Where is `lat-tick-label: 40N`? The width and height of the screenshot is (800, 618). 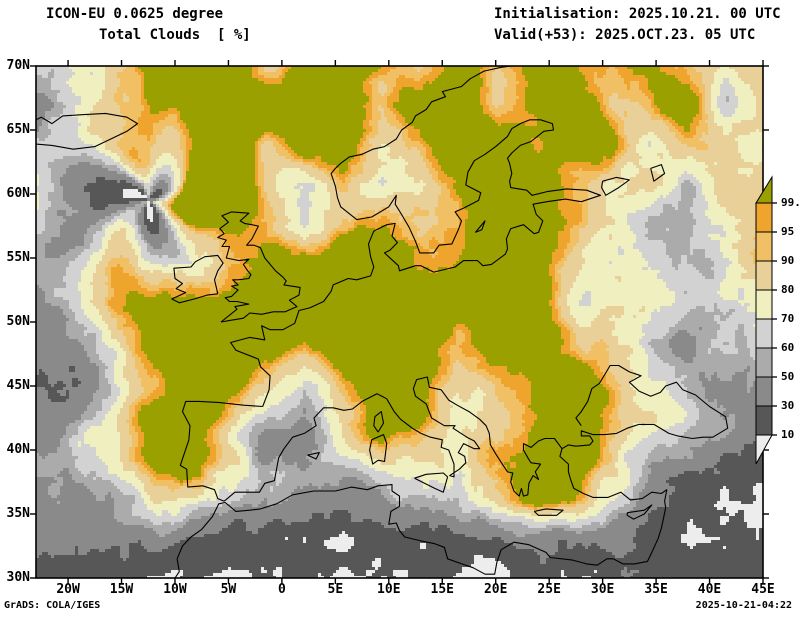 lat-tick-label: 40N is located at coordinates (18, 449).